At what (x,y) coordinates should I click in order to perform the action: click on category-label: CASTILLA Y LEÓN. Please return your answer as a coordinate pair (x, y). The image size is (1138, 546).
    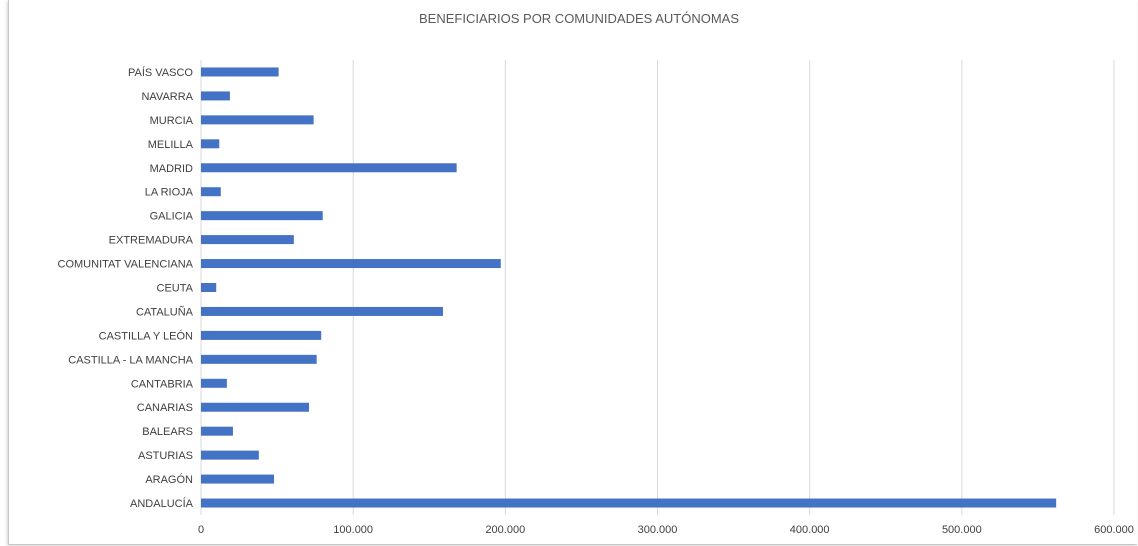
    Looking at the image, I should click on (146, 335).